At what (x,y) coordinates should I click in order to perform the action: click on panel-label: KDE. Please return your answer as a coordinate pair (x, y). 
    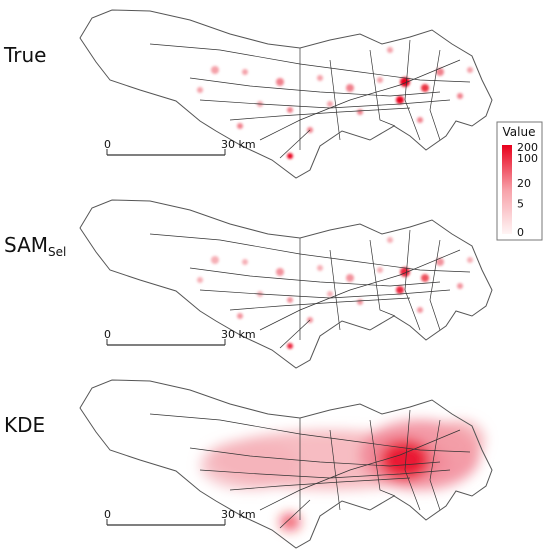
    Looking at the image, I should click on (24, 425).